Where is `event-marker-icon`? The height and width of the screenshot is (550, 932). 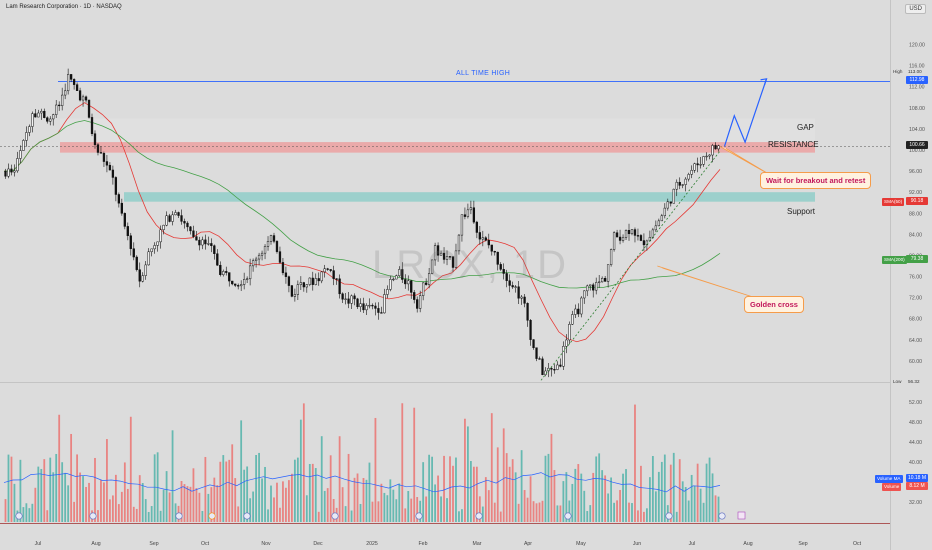
event-marker-icon is located at coordinates (741, 515).